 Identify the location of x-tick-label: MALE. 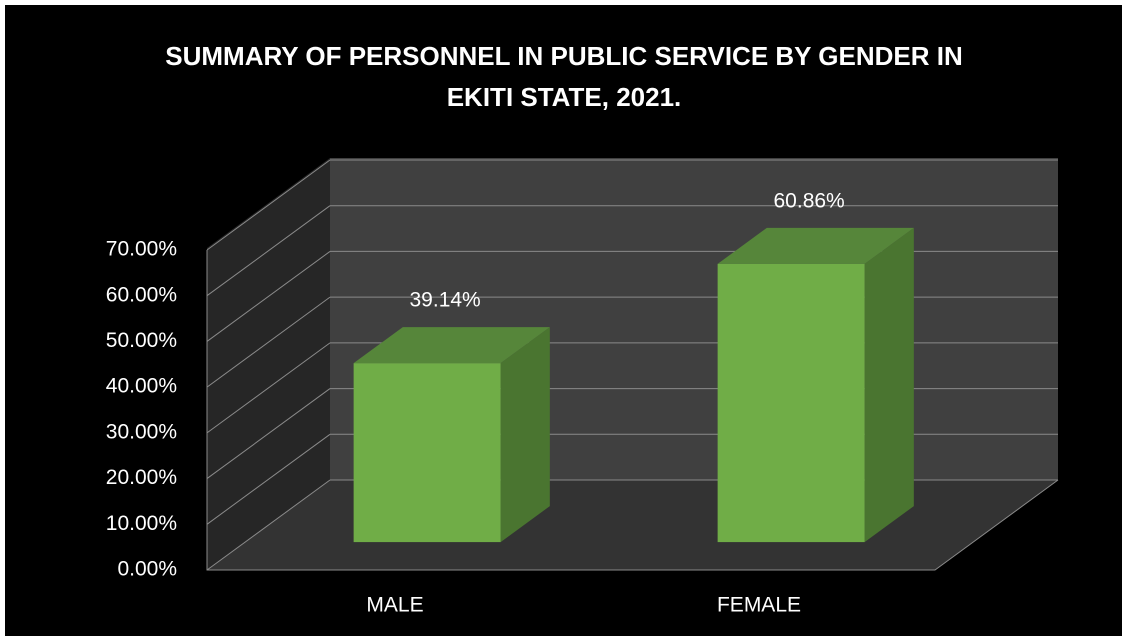
(394, 605).